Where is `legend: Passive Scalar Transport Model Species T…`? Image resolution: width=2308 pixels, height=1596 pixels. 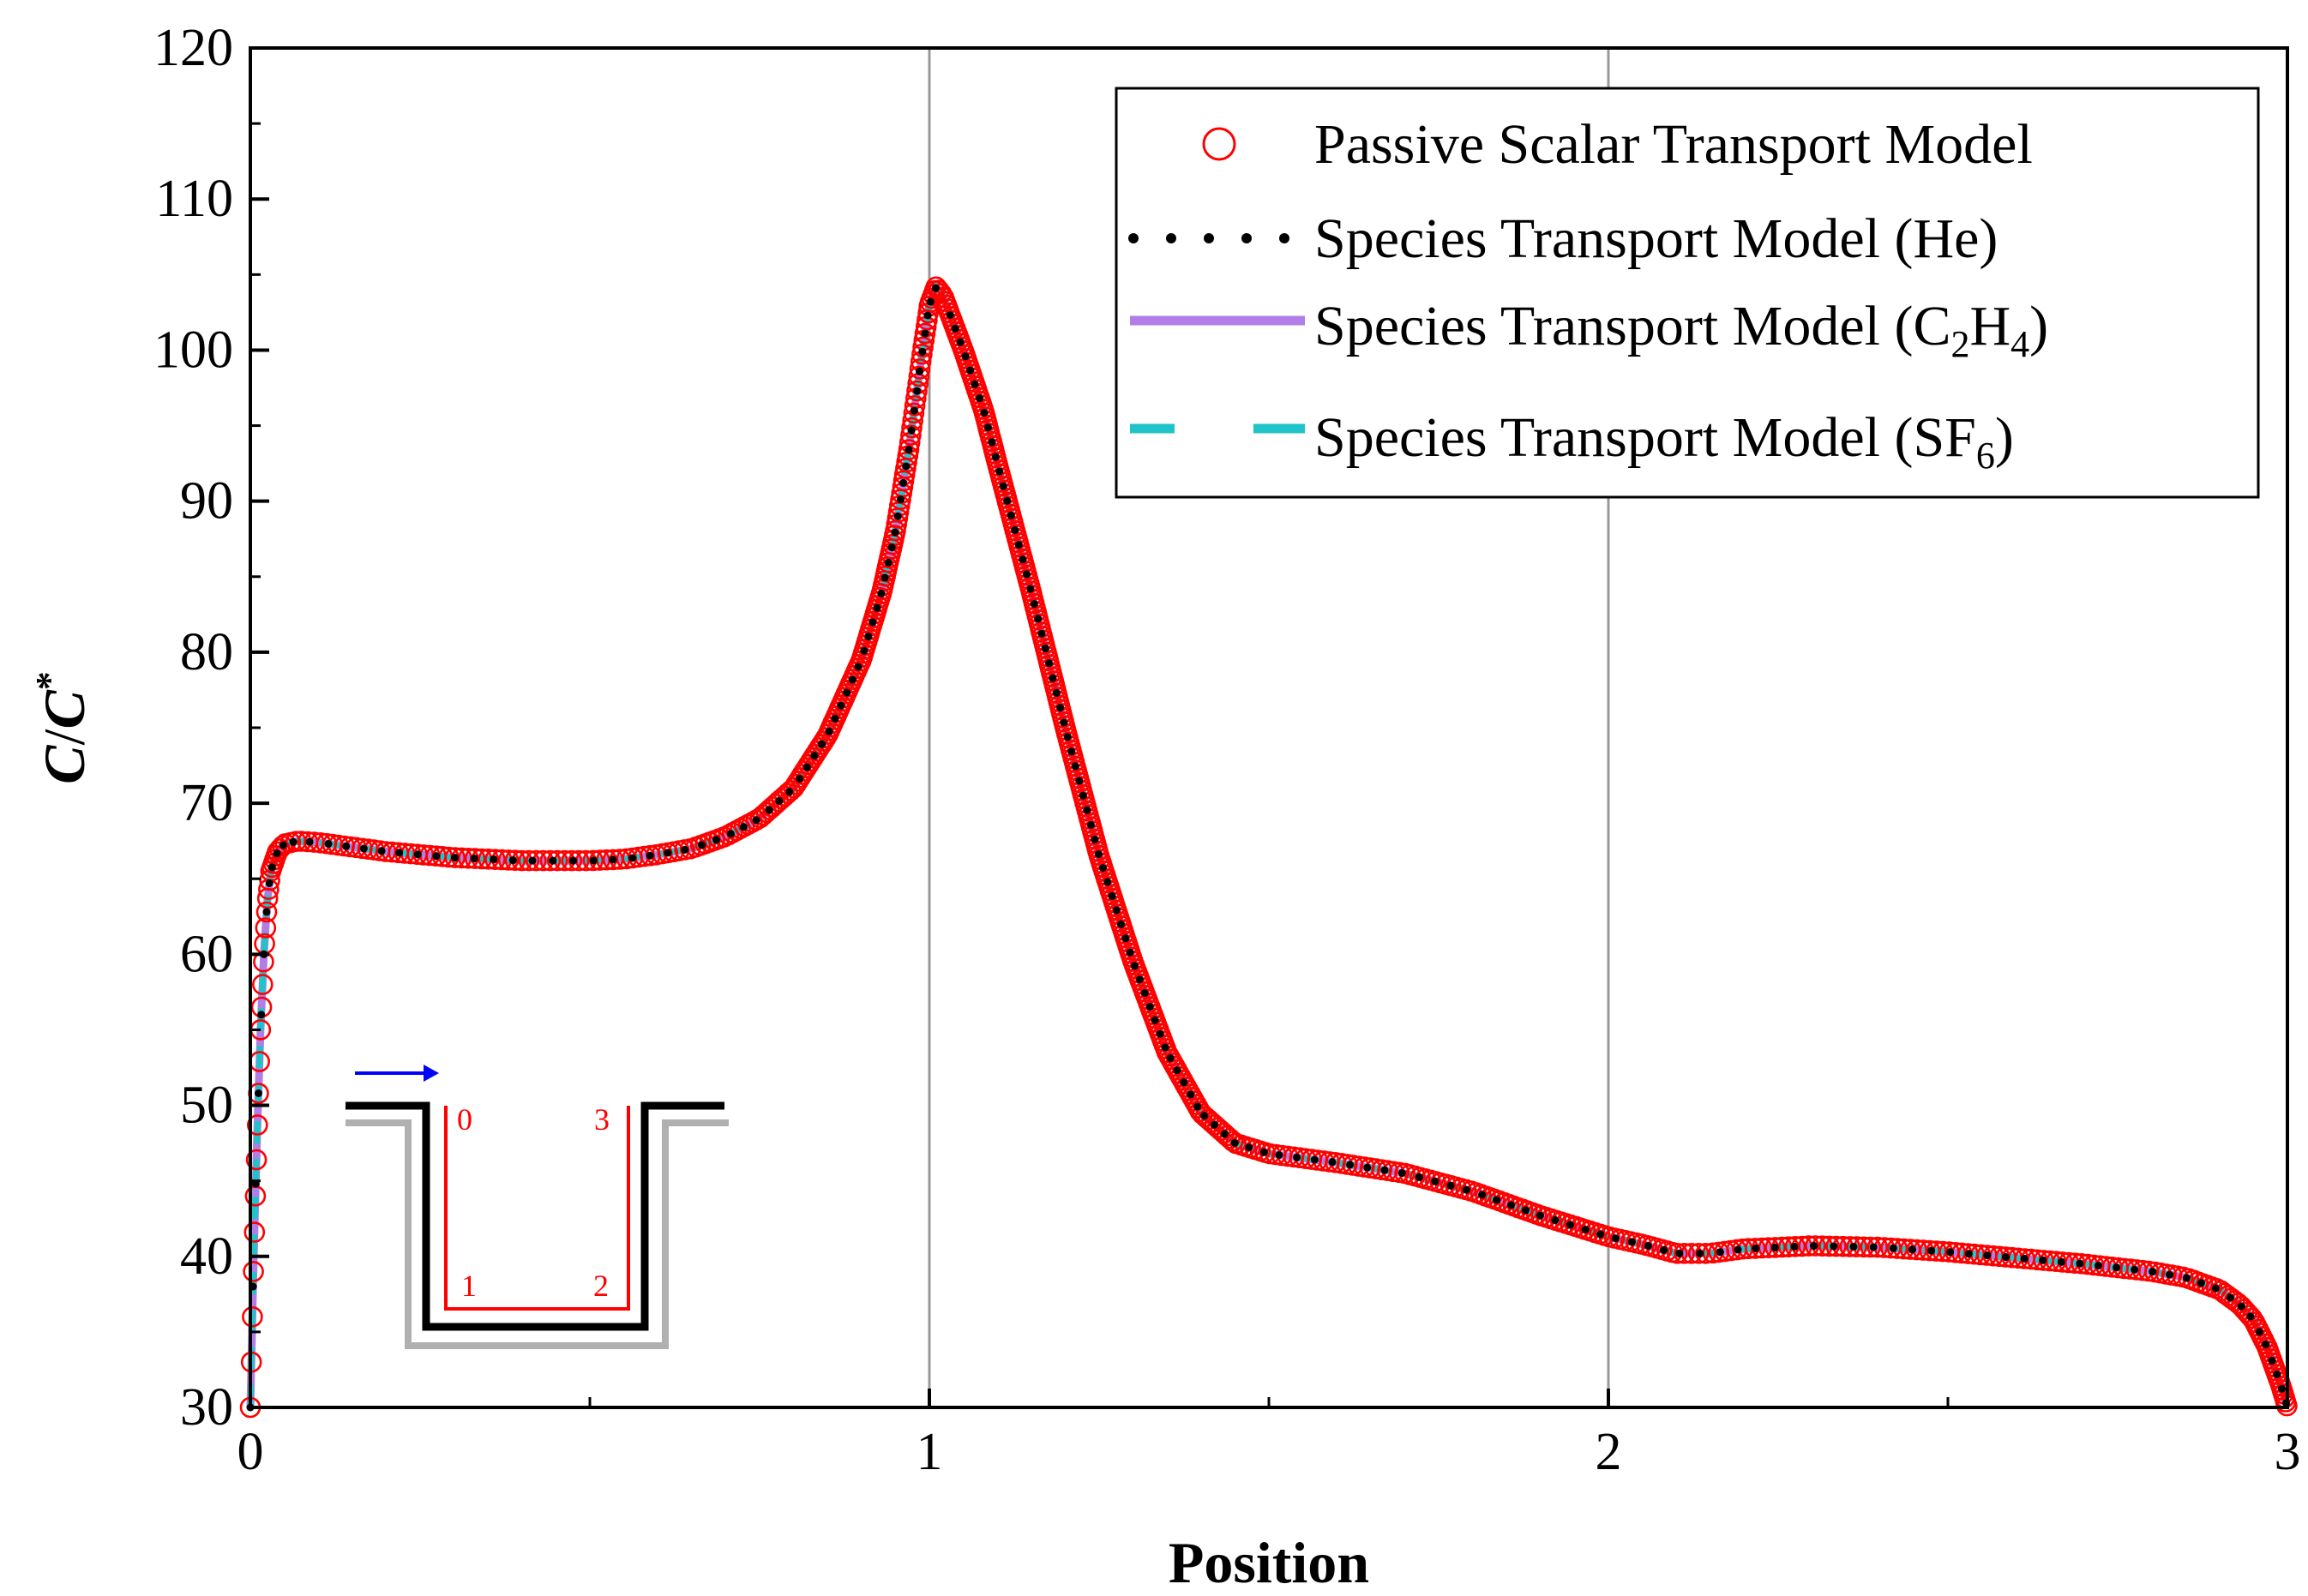
legend: Passive Scalar Transport Model Species T… is located at coordinates (1687, 293).